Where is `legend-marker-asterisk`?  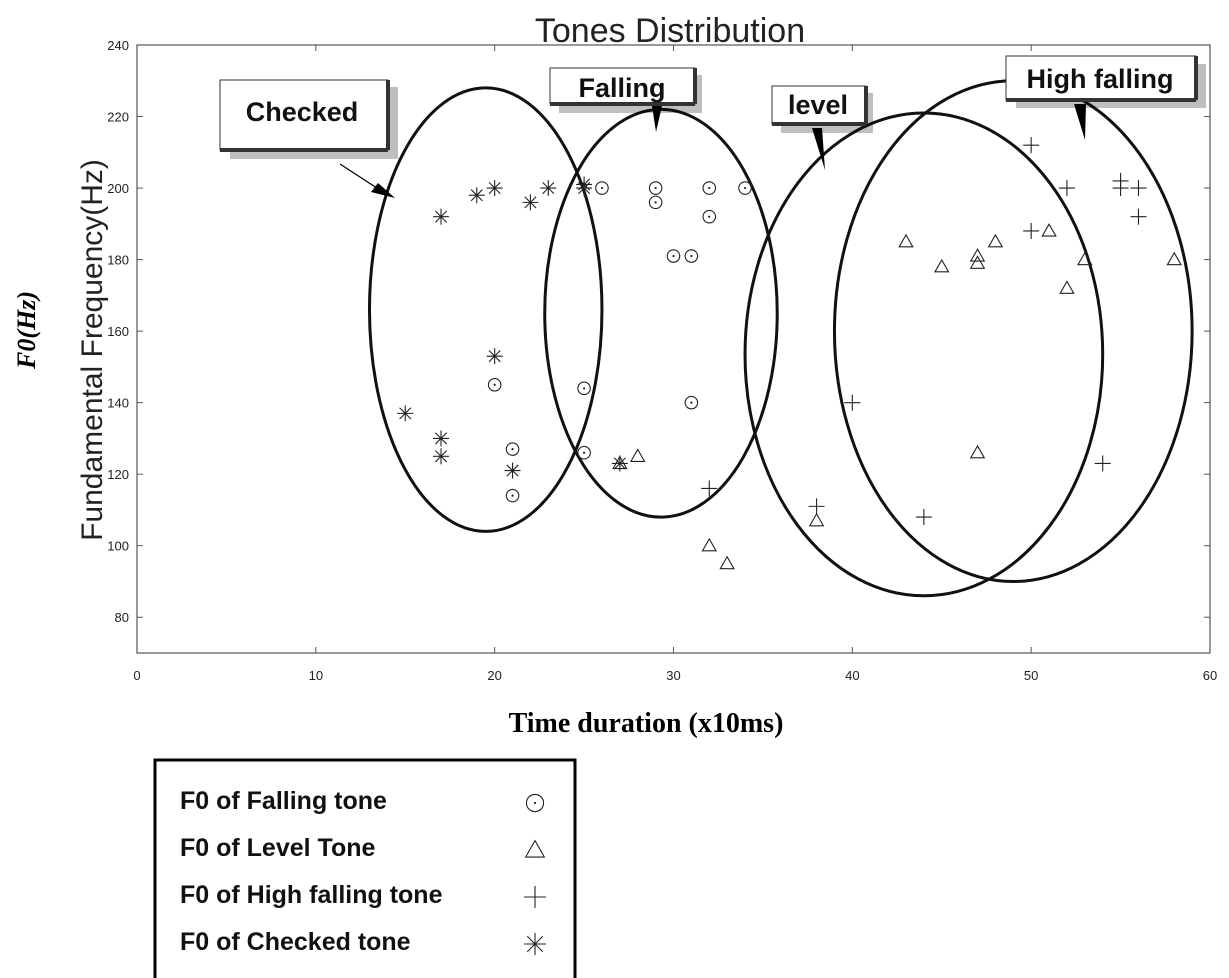
legend-marker-asterisk is located at coordinates (535, 944).